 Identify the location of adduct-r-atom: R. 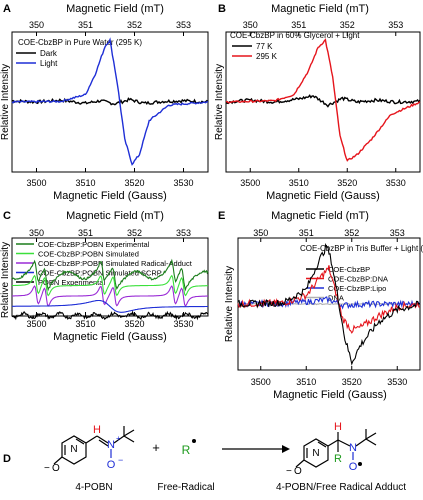
(338, 459).